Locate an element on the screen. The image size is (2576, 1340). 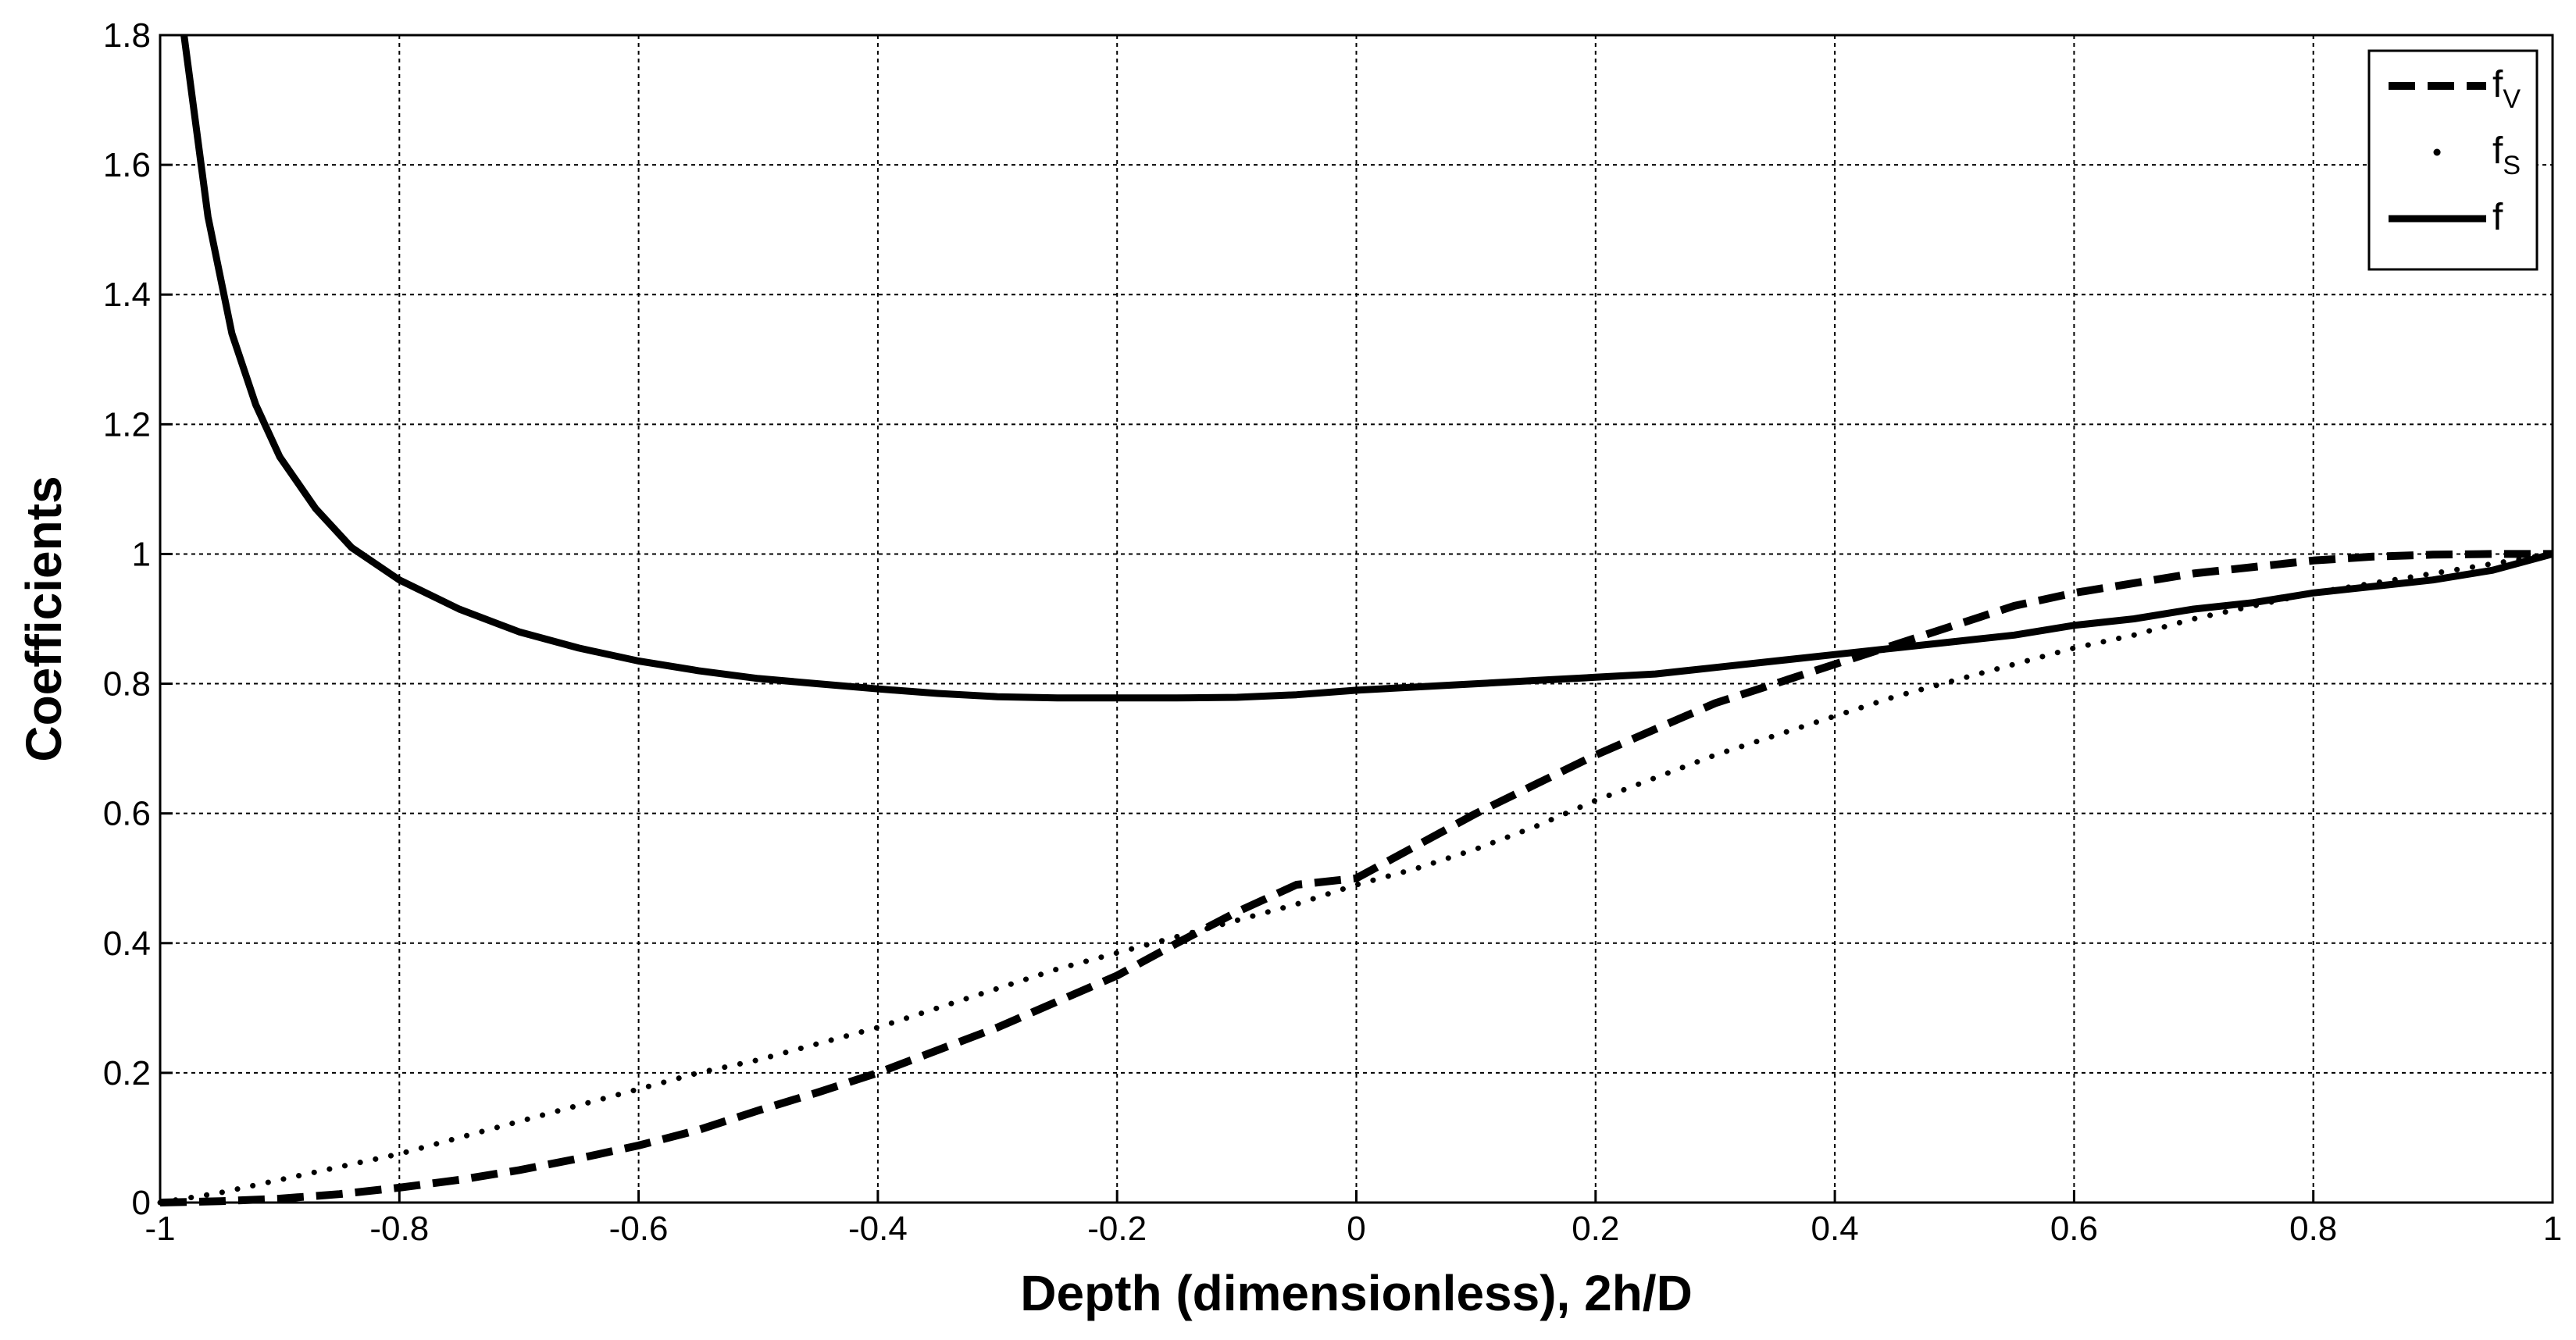
x-tick-label: 1 is located at coordinates (2552, 1229).